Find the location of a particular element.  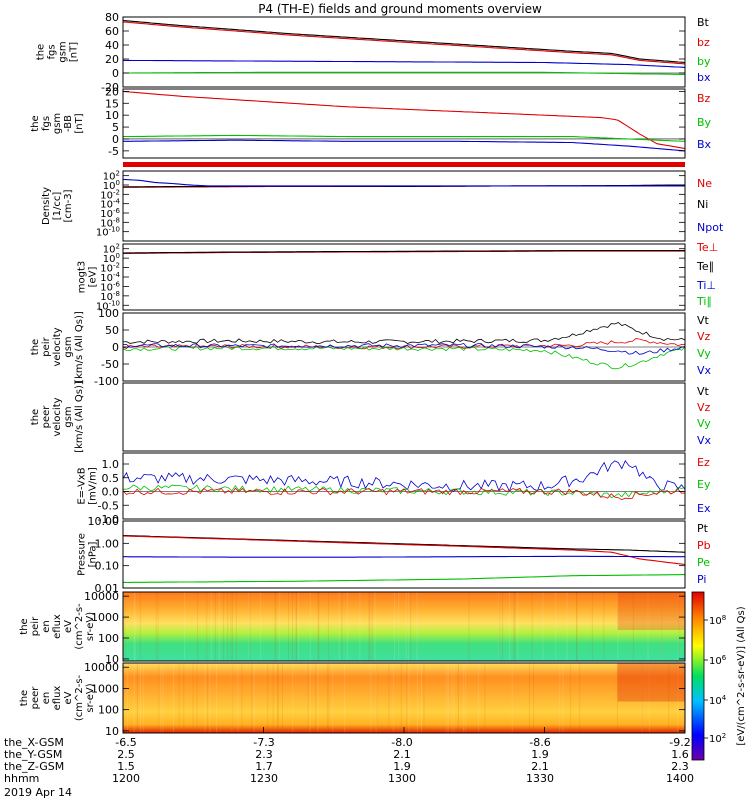

y-axis-label: [km/s (All Qs)] is located at coordinates (79, 417).